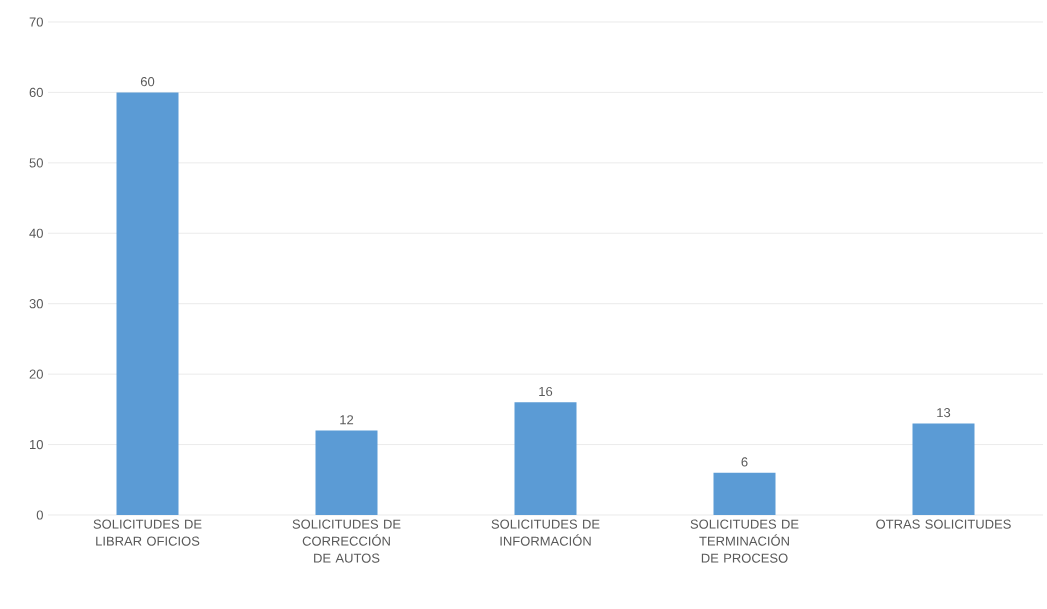 The height and width of the screenshot is (609, 1047). What do you see at coordinates (943, 524) in the screenshot?
I see `x-tick-label: OTRAS SOLICITUDES` at bounding box center [943, 524].